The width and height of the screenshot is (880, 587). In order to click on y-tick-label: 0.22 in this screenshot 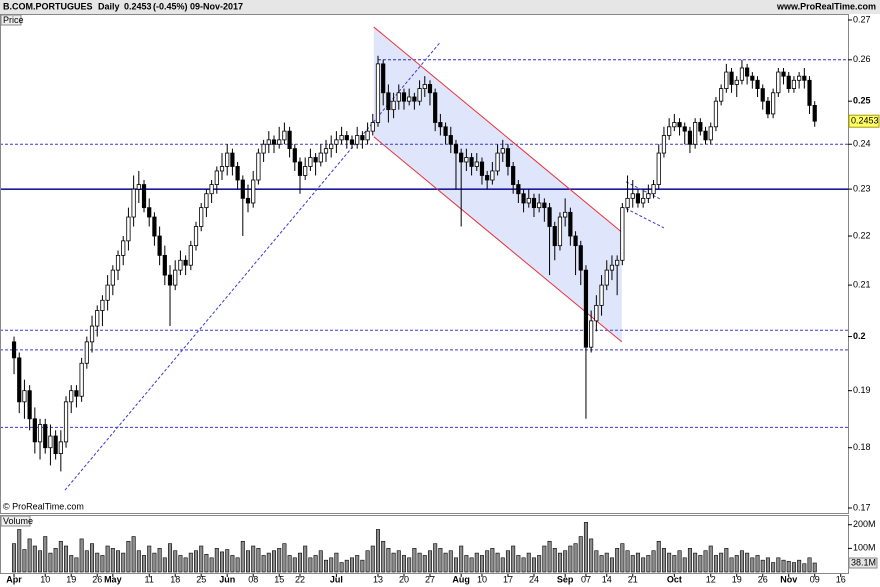, I will do `click(862, 235)`.